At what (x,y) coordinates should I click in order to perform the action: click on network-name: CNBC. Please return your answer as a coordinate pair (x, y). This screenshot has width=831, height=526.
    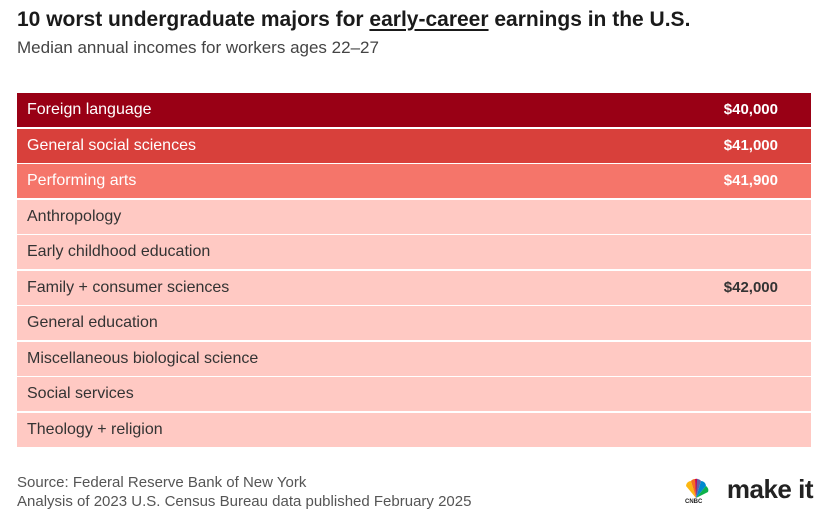
    Looking at the image, I should click on (694, 502).